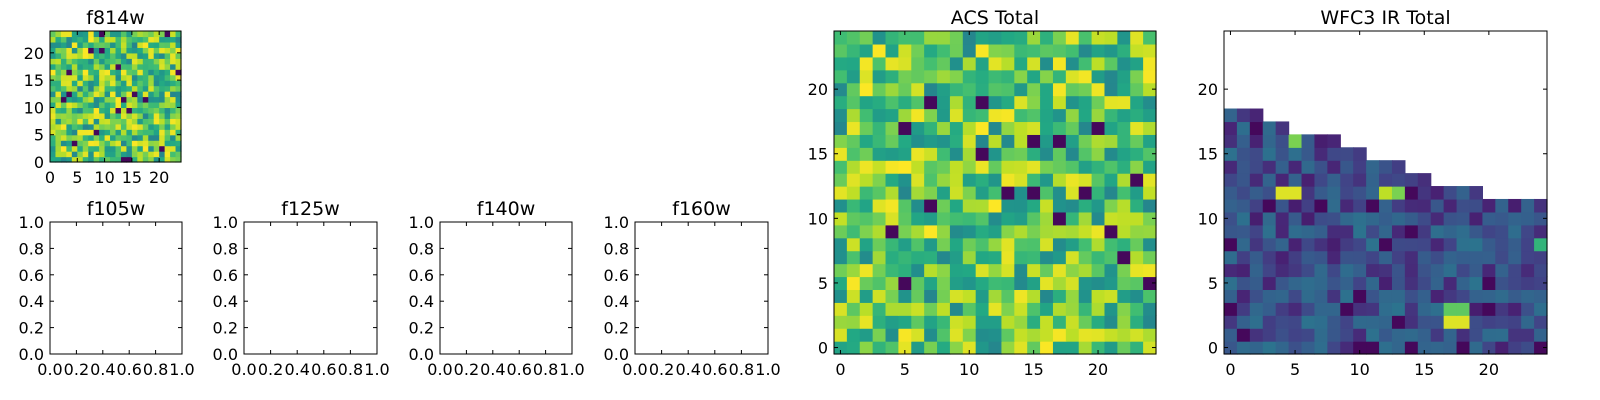 Image resolution: width=1600 pixels, height=400 pixels. What do you see at coordinates (767, 369) in the screenshot?
I see `x-tick-label: 1.0` at bounding box center [767, 369].